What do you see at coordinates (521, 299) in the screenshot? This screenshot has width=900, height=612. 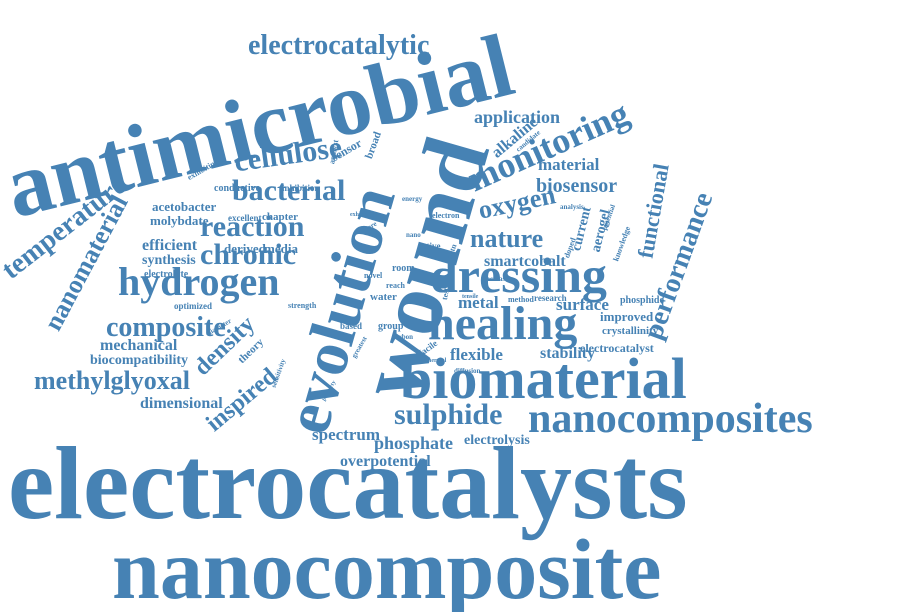 I see `word-method: method` at bounding box center [521, 299].